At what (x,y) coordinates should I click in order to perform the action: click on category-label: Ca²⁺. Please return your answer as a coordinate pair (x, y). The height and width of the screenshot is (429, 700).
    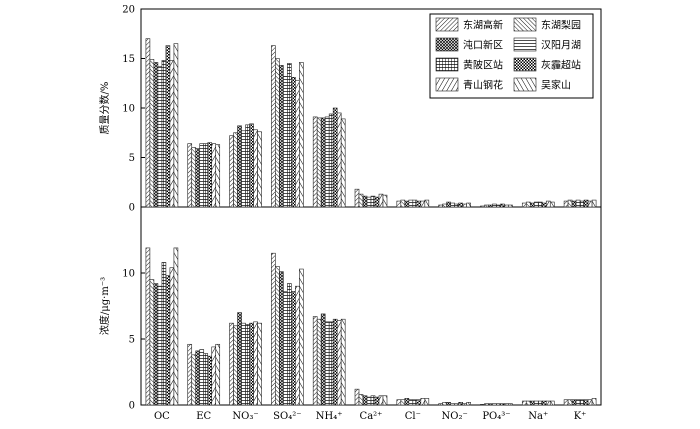
    Looking at the image, I should click on (371, 416).